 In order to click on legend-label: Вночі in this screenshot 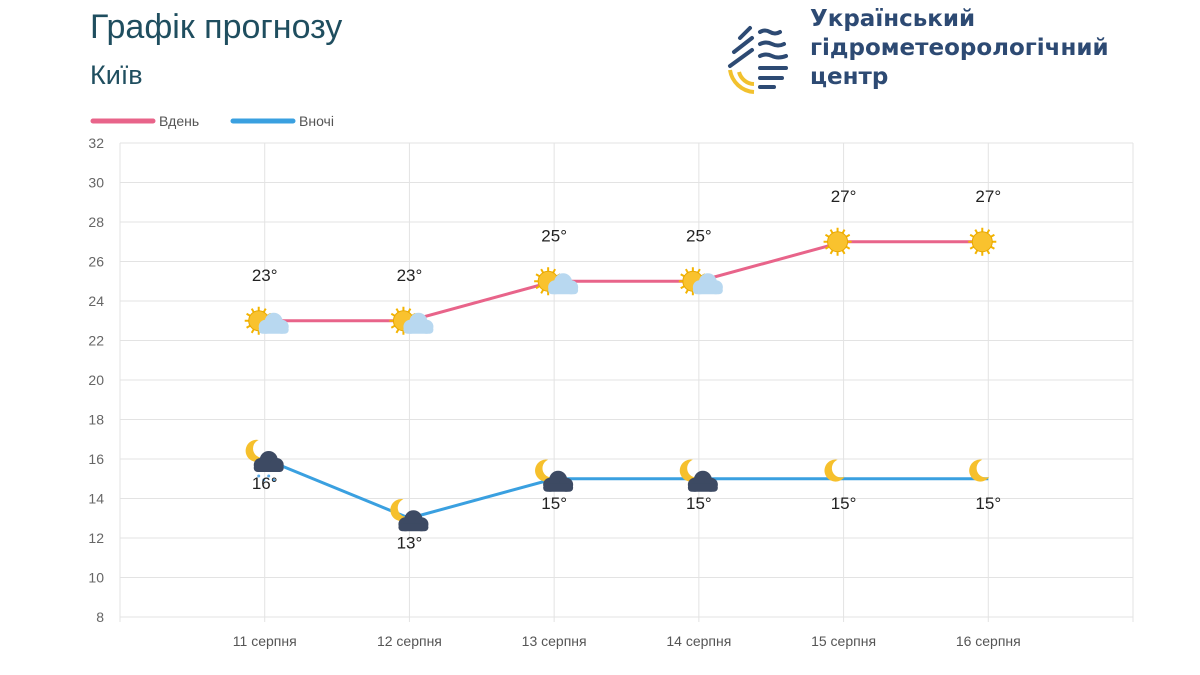, I will do `click(316, 121)`.